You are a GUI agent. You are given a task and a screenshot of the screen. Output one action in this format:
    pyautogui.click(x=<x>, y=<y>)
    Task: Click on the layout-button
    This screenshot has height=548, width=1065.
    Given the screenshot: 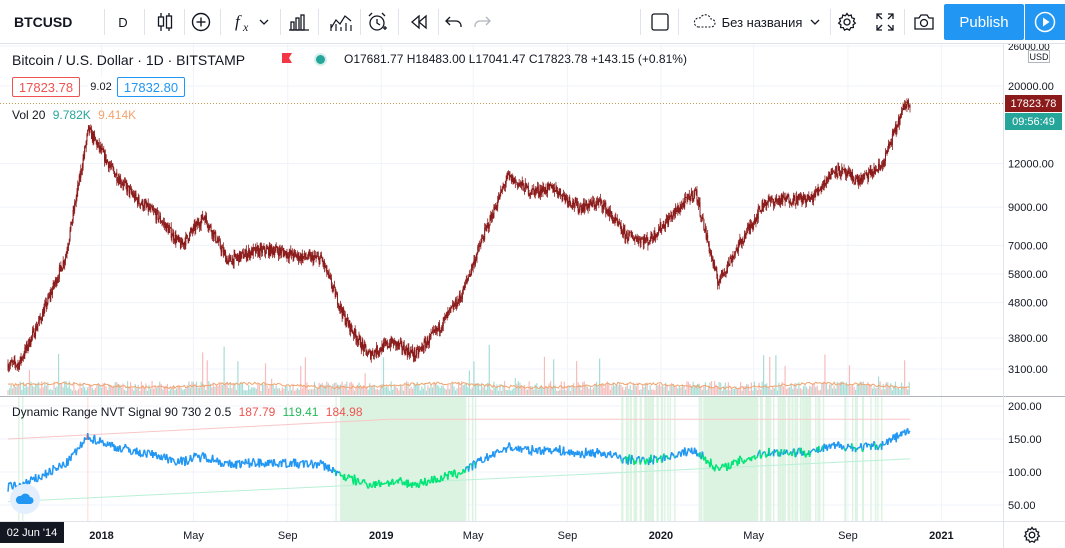 What is the action you would take?
    pyautogui.click(x=660, y=22)
    